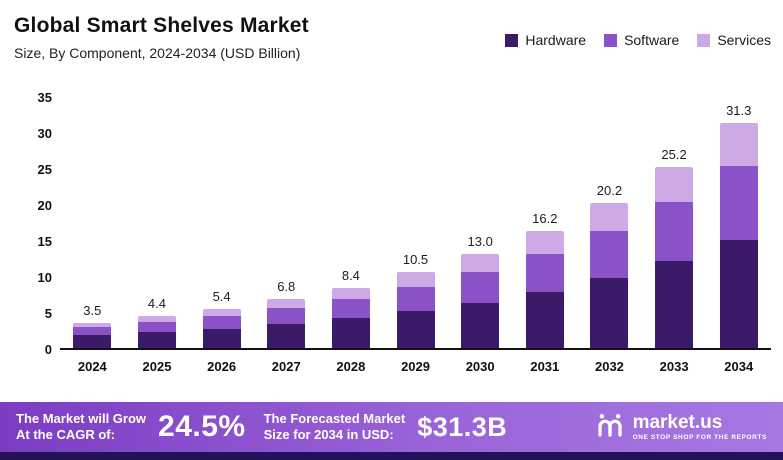  I want to click on x-tick-label: 2027, so click(286, 366).